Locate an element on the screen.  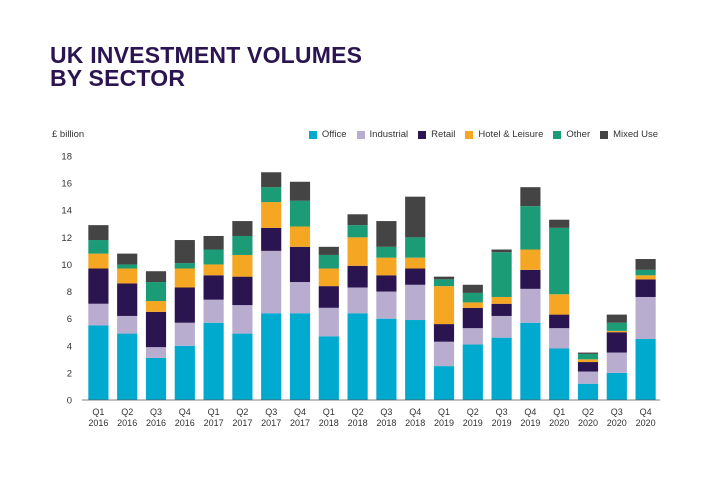
legend-swatch-other is located at coordinates (557, 134).